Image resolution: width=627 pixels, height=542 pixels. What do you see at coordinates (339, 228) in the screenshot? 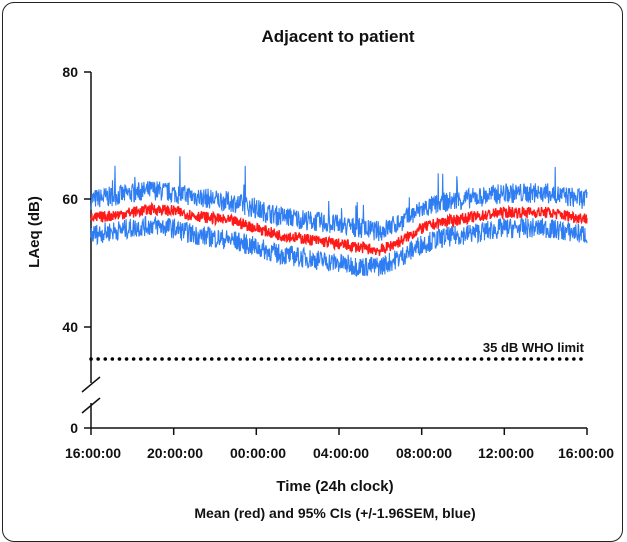
I see `series-line-mean` at bounding box center [339, 228].